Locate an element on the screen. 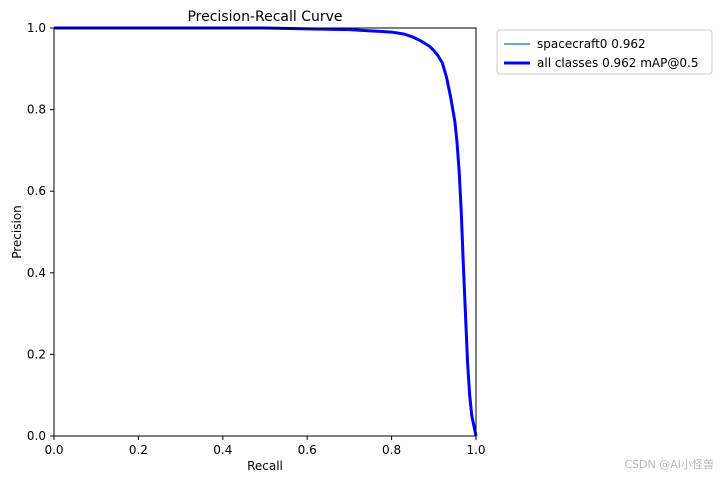 The height and width of the screenshot is (480, 720). x-tick-label: 0.8 is located at coordinates (391, 450).